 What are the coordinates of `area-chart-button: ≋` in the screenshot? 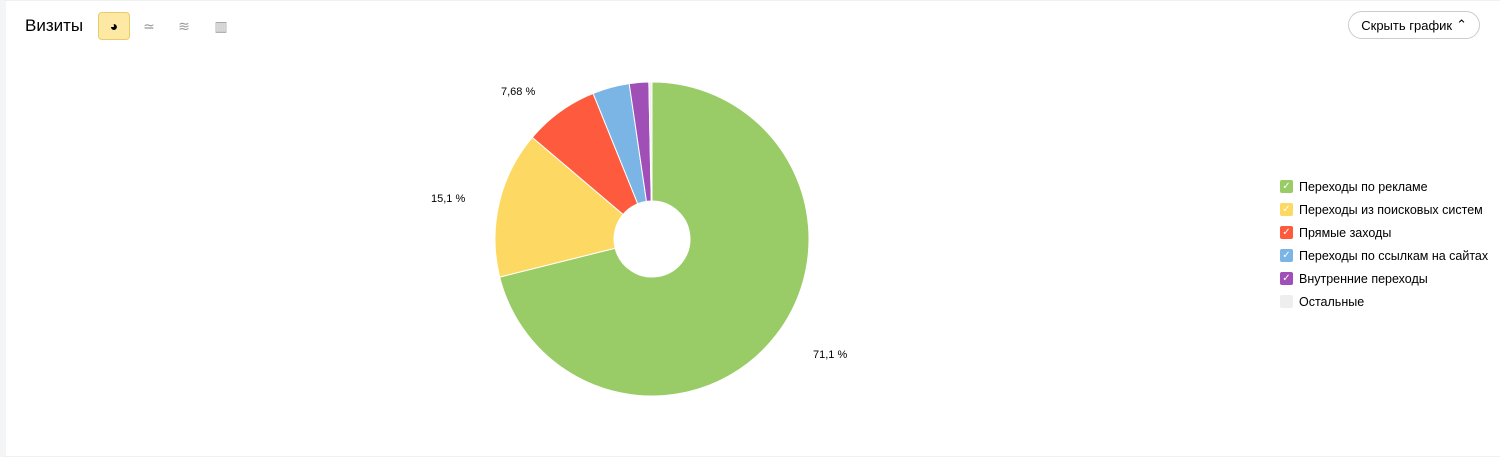 It's located at (184, 26).